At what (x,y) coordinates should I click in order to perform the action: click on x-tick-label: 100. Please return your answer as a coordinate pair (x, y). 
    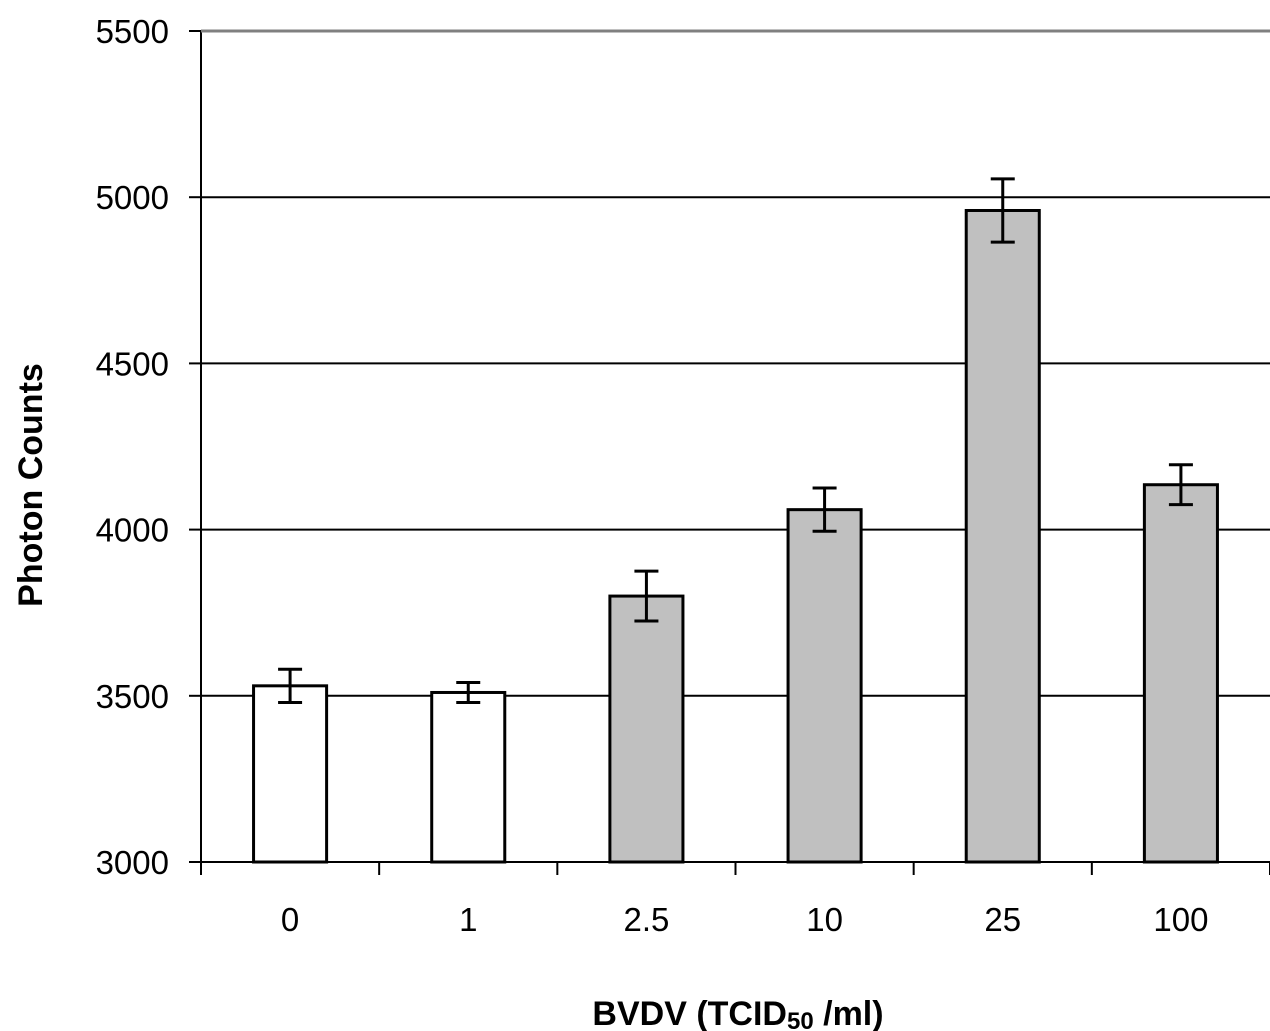
    Looking at the image, I should click on (1180, 919).